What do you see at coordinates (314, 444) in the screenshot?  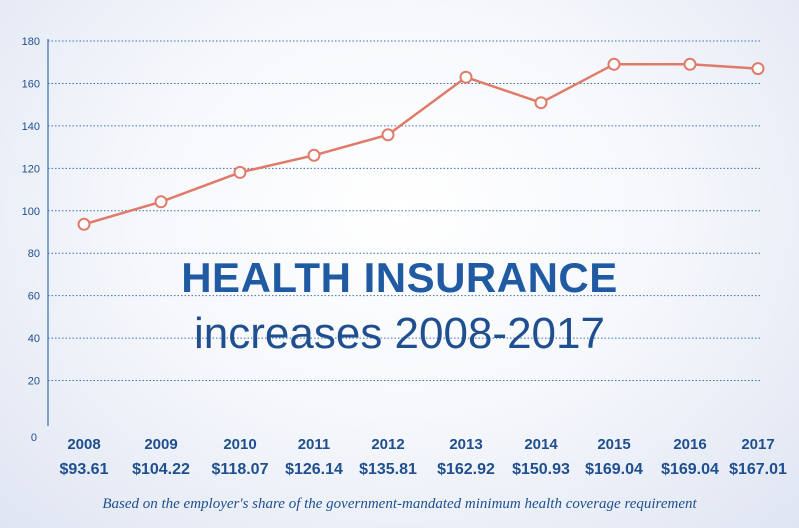 I see `x-tick-label-2011: 2011` at bounding box center [314, 444].